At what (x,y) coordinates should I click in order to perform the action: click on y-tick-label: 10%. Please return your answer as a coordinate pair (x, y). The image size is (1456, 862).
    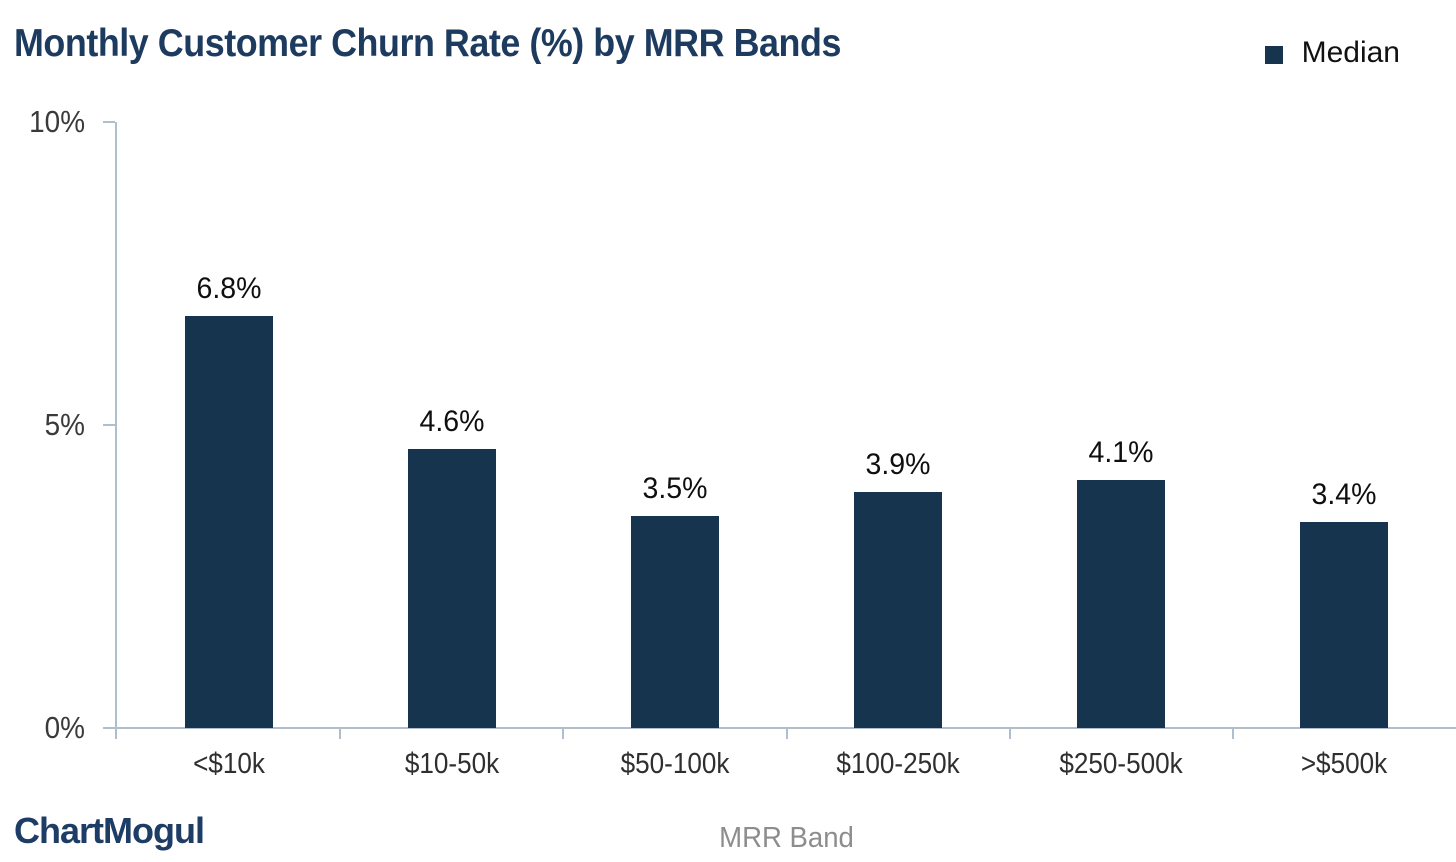
    Looking at the image, I should click on (57, 121).